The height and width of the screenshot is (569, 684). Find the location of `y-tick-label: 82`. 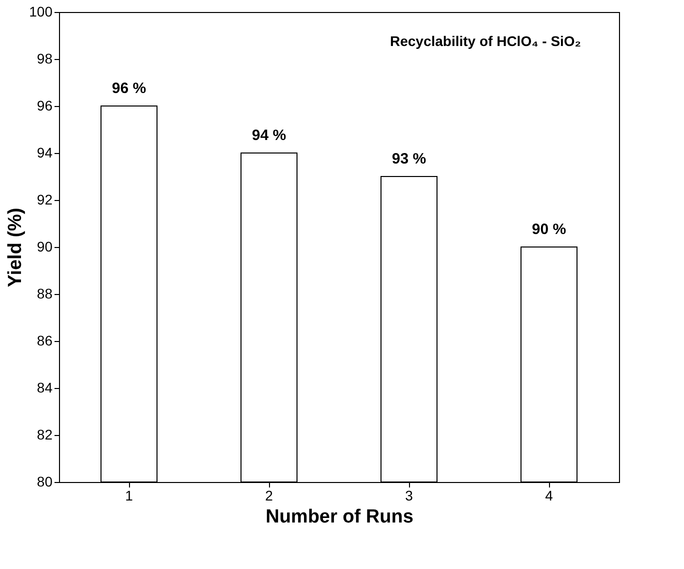

y-tick-label: 82 is located at coordinates (44, 434).